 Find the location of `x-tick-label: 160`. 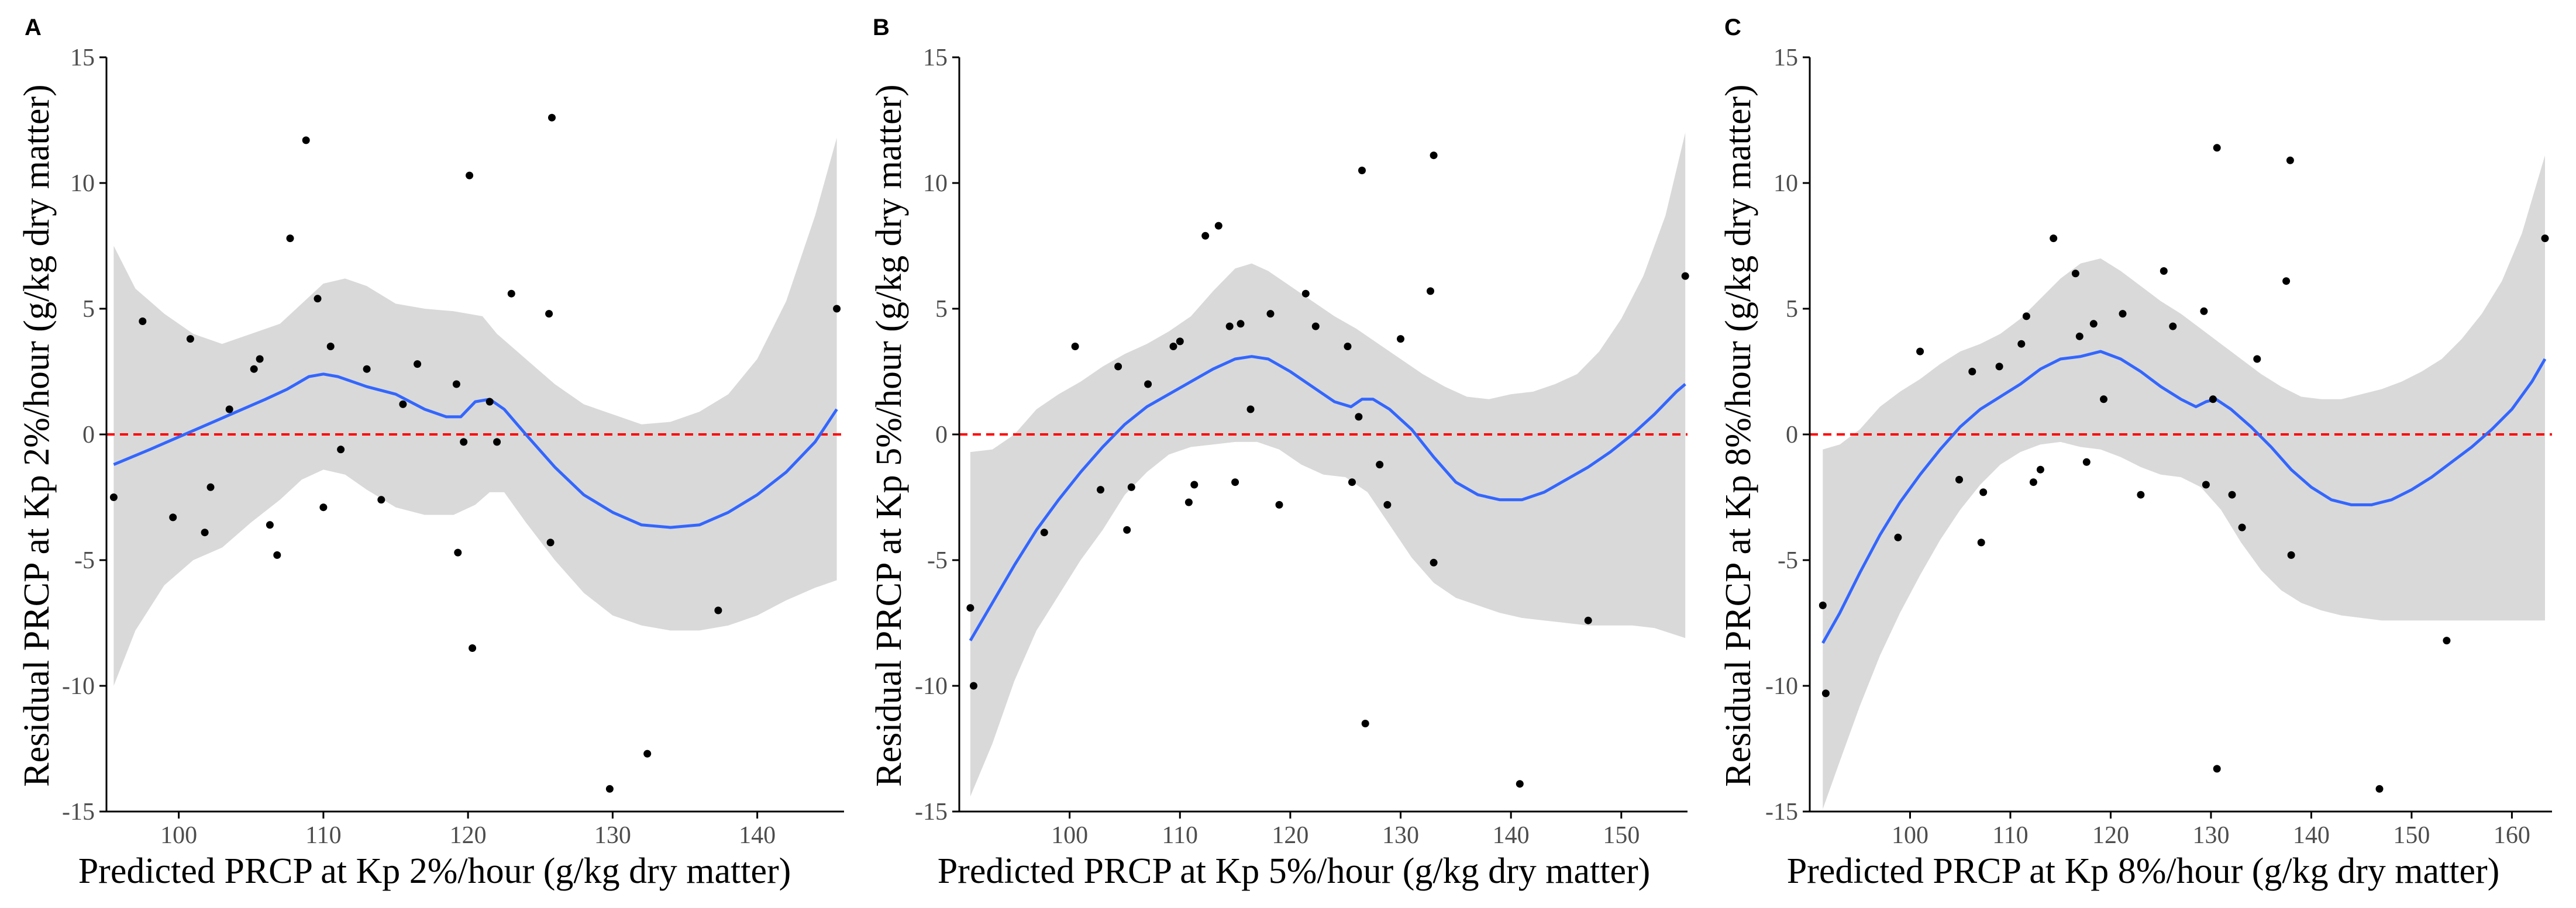

x-tick-label: 160 is located at coordinates (2512, 835).